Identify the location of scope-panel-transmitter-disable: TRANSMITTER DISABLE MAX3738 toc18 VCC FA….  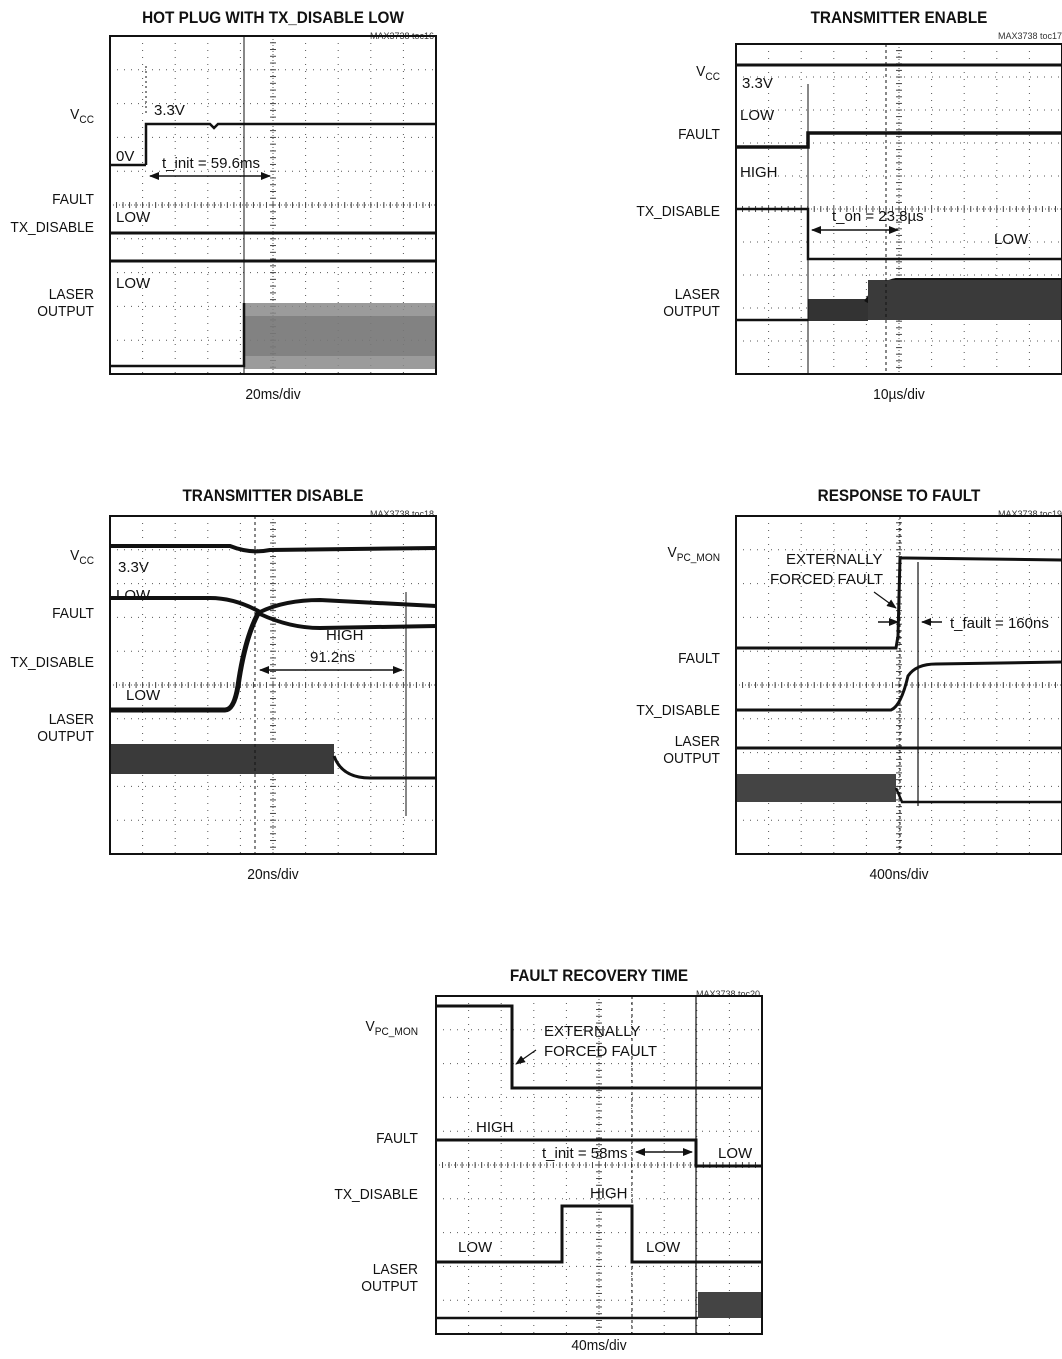
(225, 690).